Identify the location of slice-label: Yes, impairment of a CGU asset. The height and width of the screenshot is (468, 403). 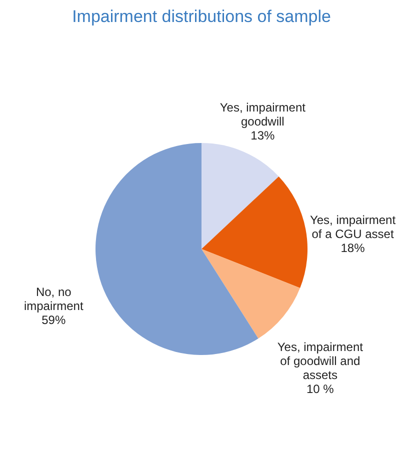
(353, 227).